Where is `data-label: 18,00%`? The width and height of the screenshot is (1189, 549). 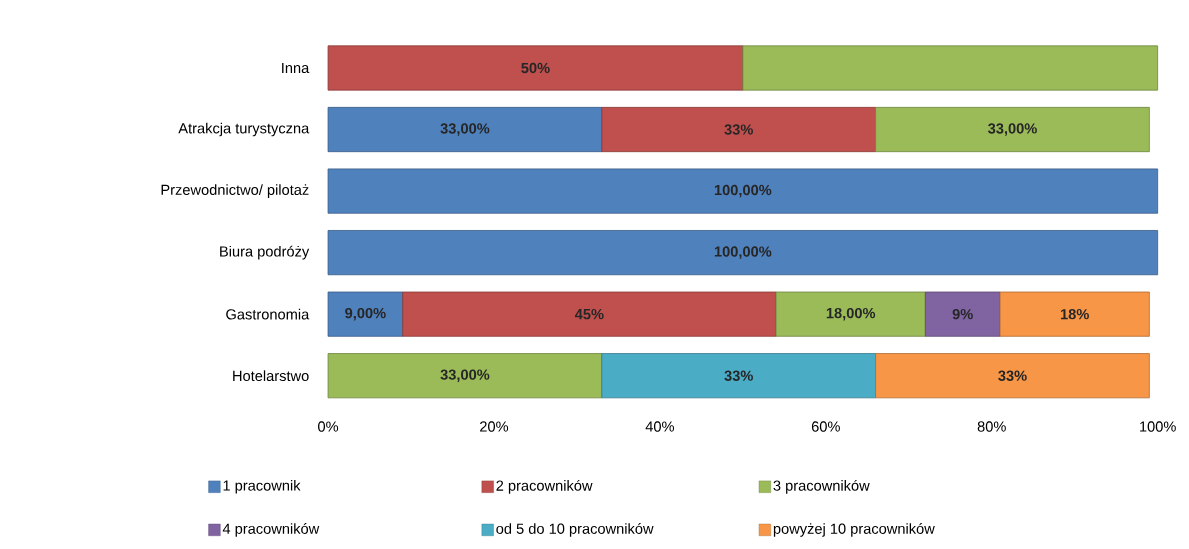 data-label: 18,00% is located at coordinates (851, 314).